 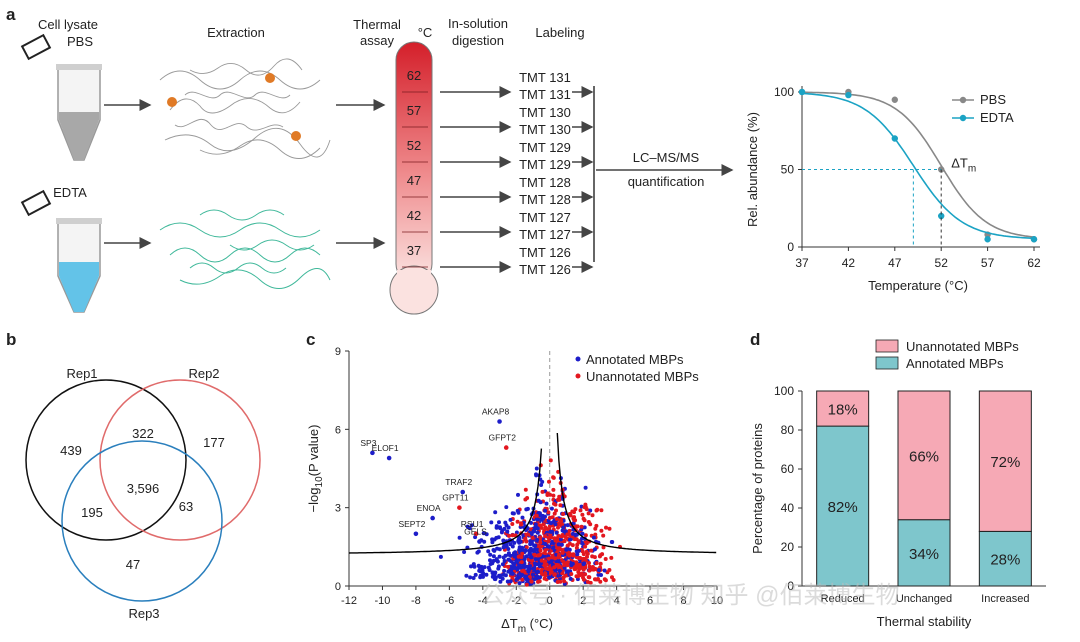 What do you see at coordinates (143, 488) in the screenshot?
I see `venn-count-all: 3,596` at bounding box center [143, 488].